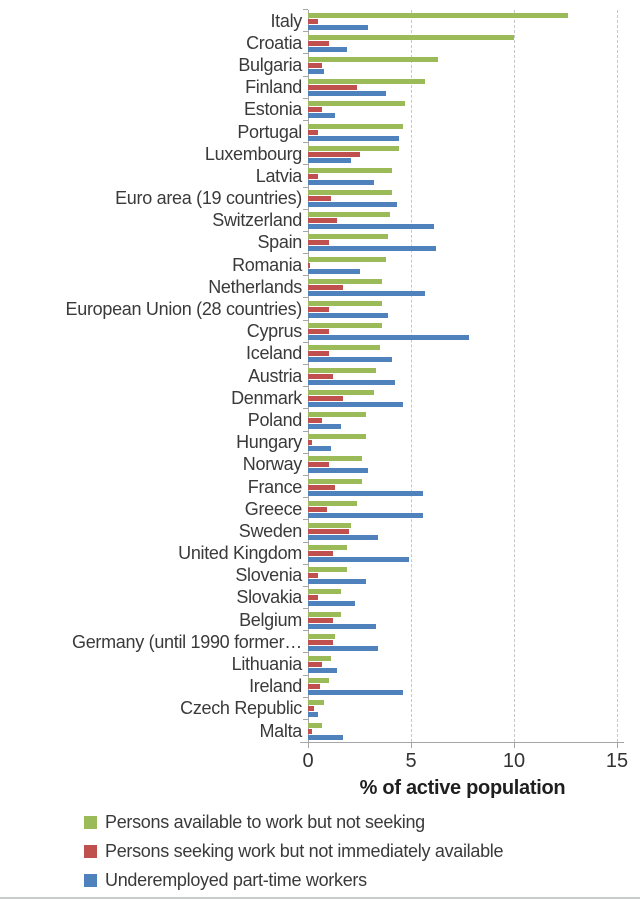 Image resolution: width=640 pixels, height=899 pixels. I want to click on chart-row: Euro area (19 countries), so click(308, 198).